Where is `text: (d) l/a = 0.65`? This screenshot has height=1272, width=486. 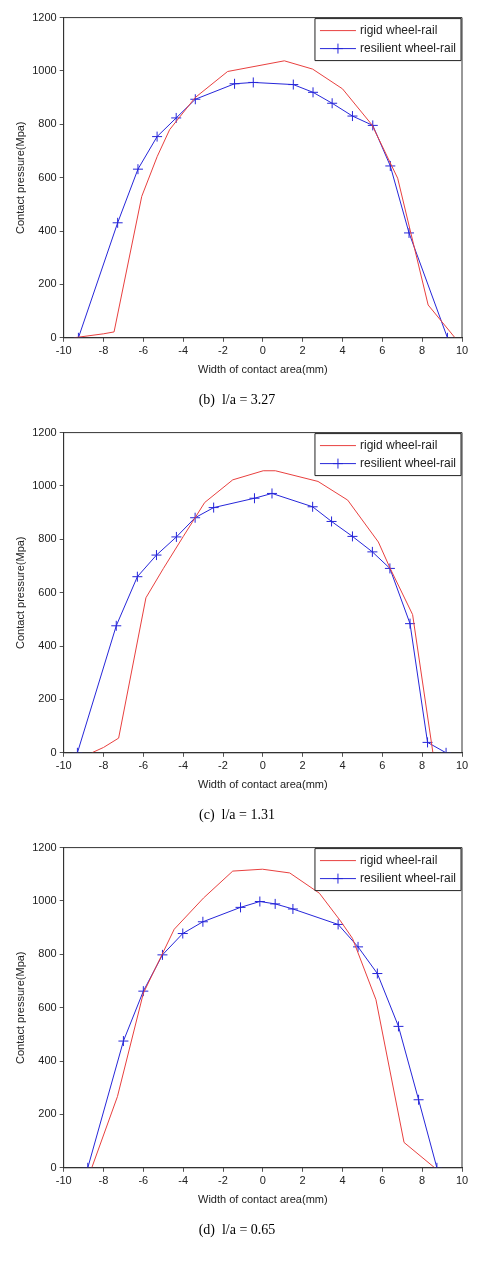 text: (d) l/a = 0.65 is located at coordinates (237, 1230).